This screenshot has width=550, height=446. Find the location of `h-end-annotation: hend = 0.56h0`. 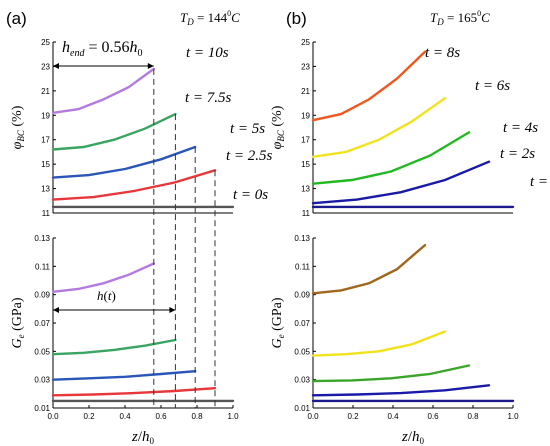

h-end-annotation: hend = 0.56h0 is located at coordinates (102, 49).